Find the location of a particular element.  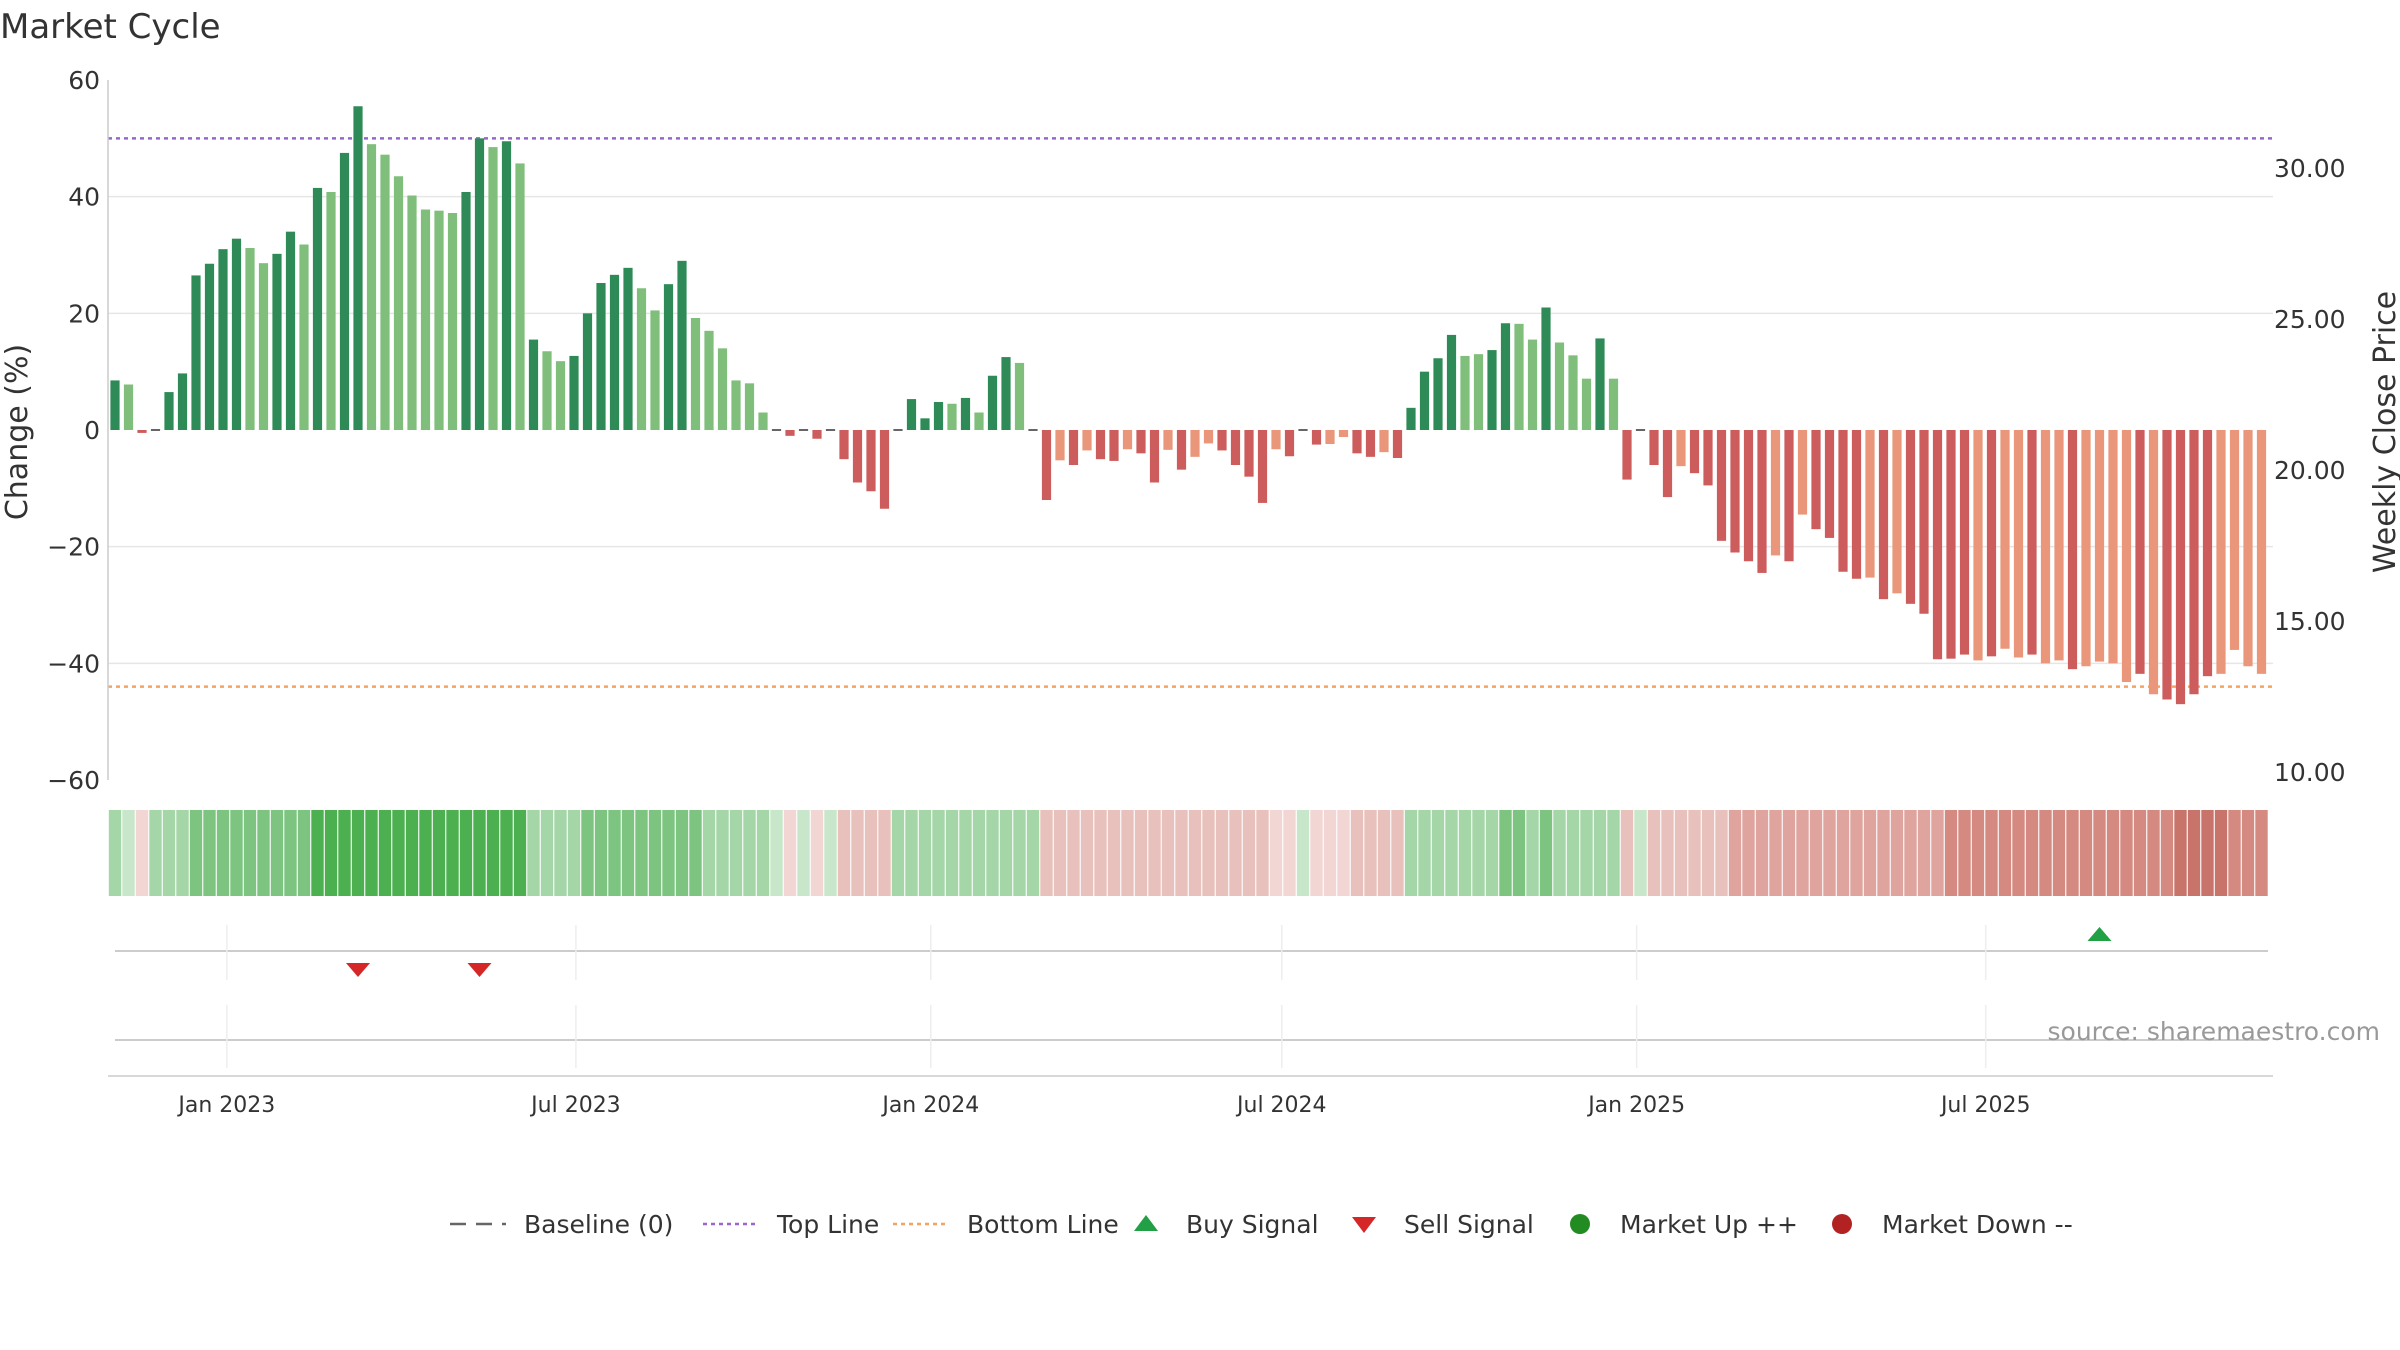

y-tick-label: 20 is located at coordinates (84, 313).